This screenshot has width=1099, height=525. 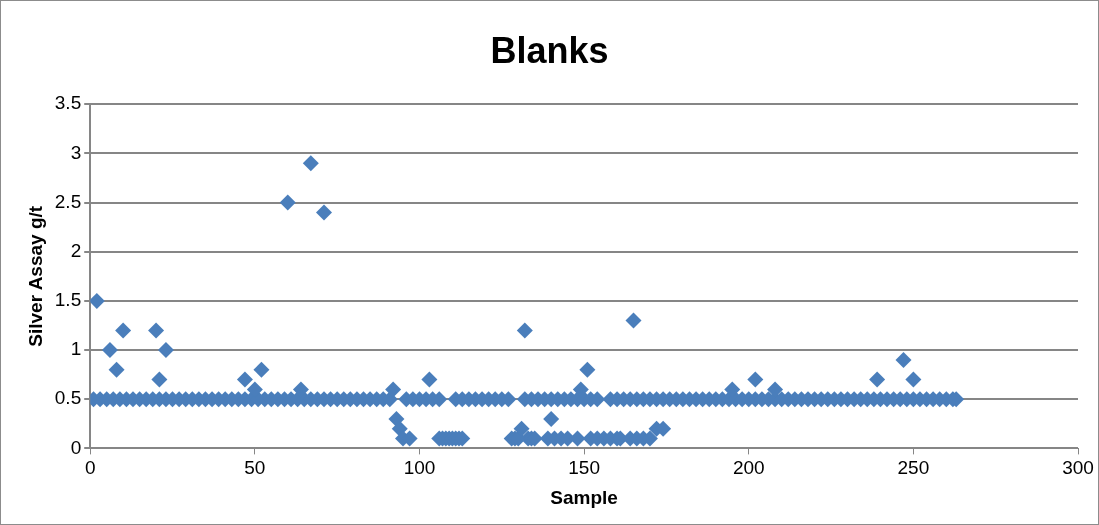 What do you see at coordinates (255, 468) in the screenshot?
I see `x-tick-label: 50` at bounding box center [255, 468].